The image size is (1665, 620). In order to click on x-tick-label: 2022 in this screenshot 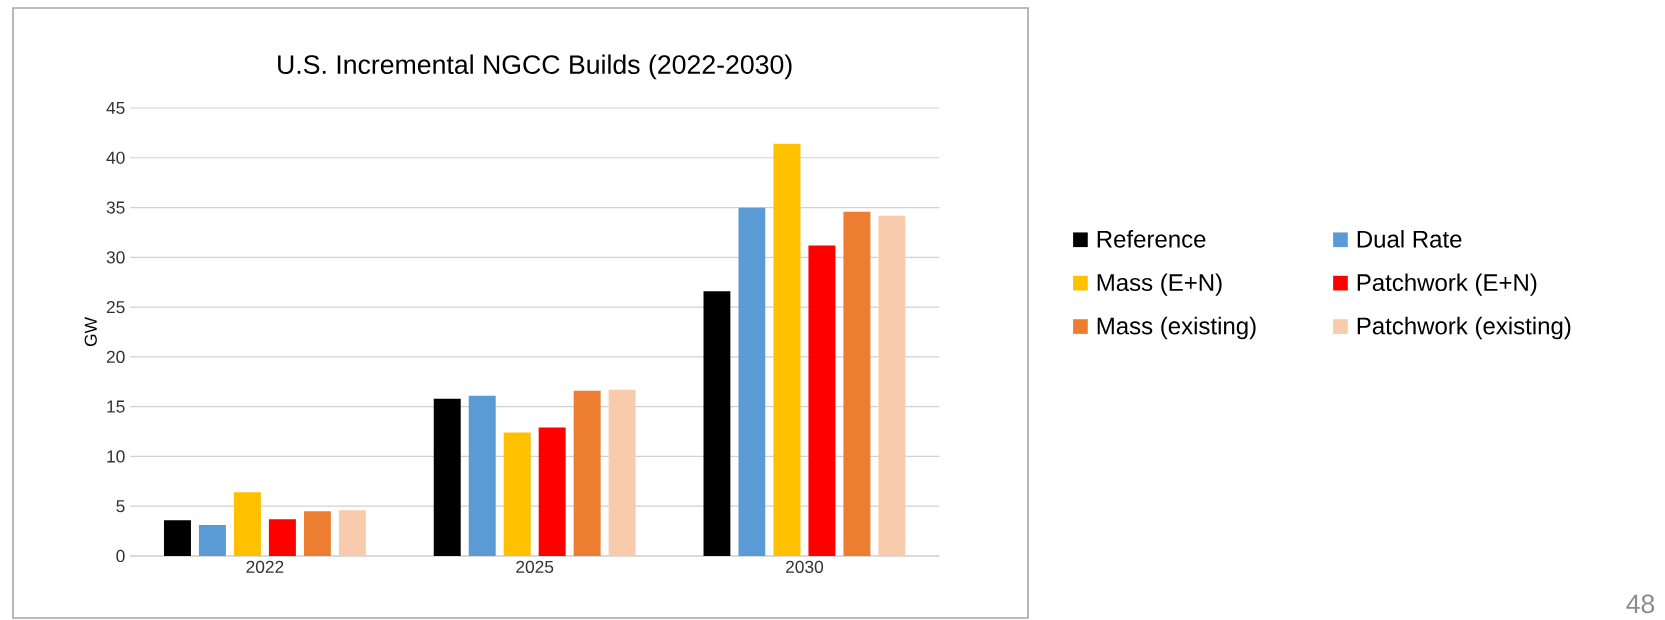, I will do `click(265, 566)`.